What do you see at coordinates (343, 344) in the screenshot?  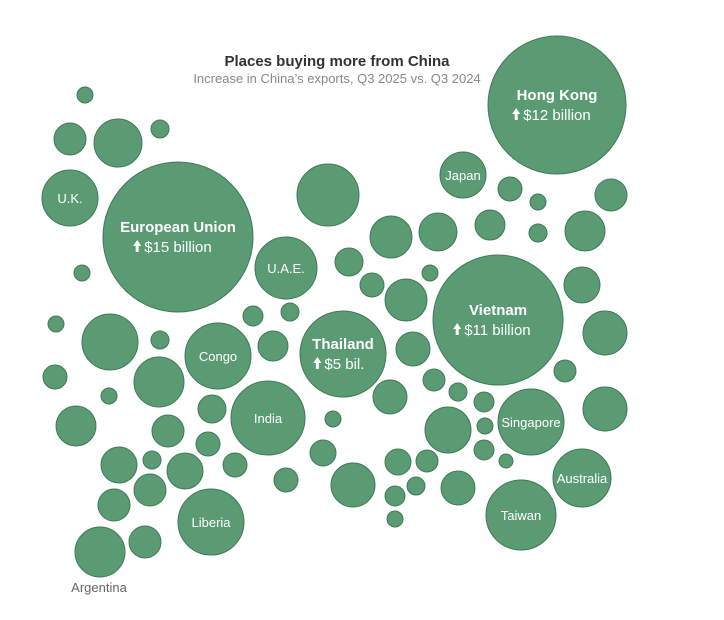 I see `label-thailand: Thailand` at bounding box center [343, 344].